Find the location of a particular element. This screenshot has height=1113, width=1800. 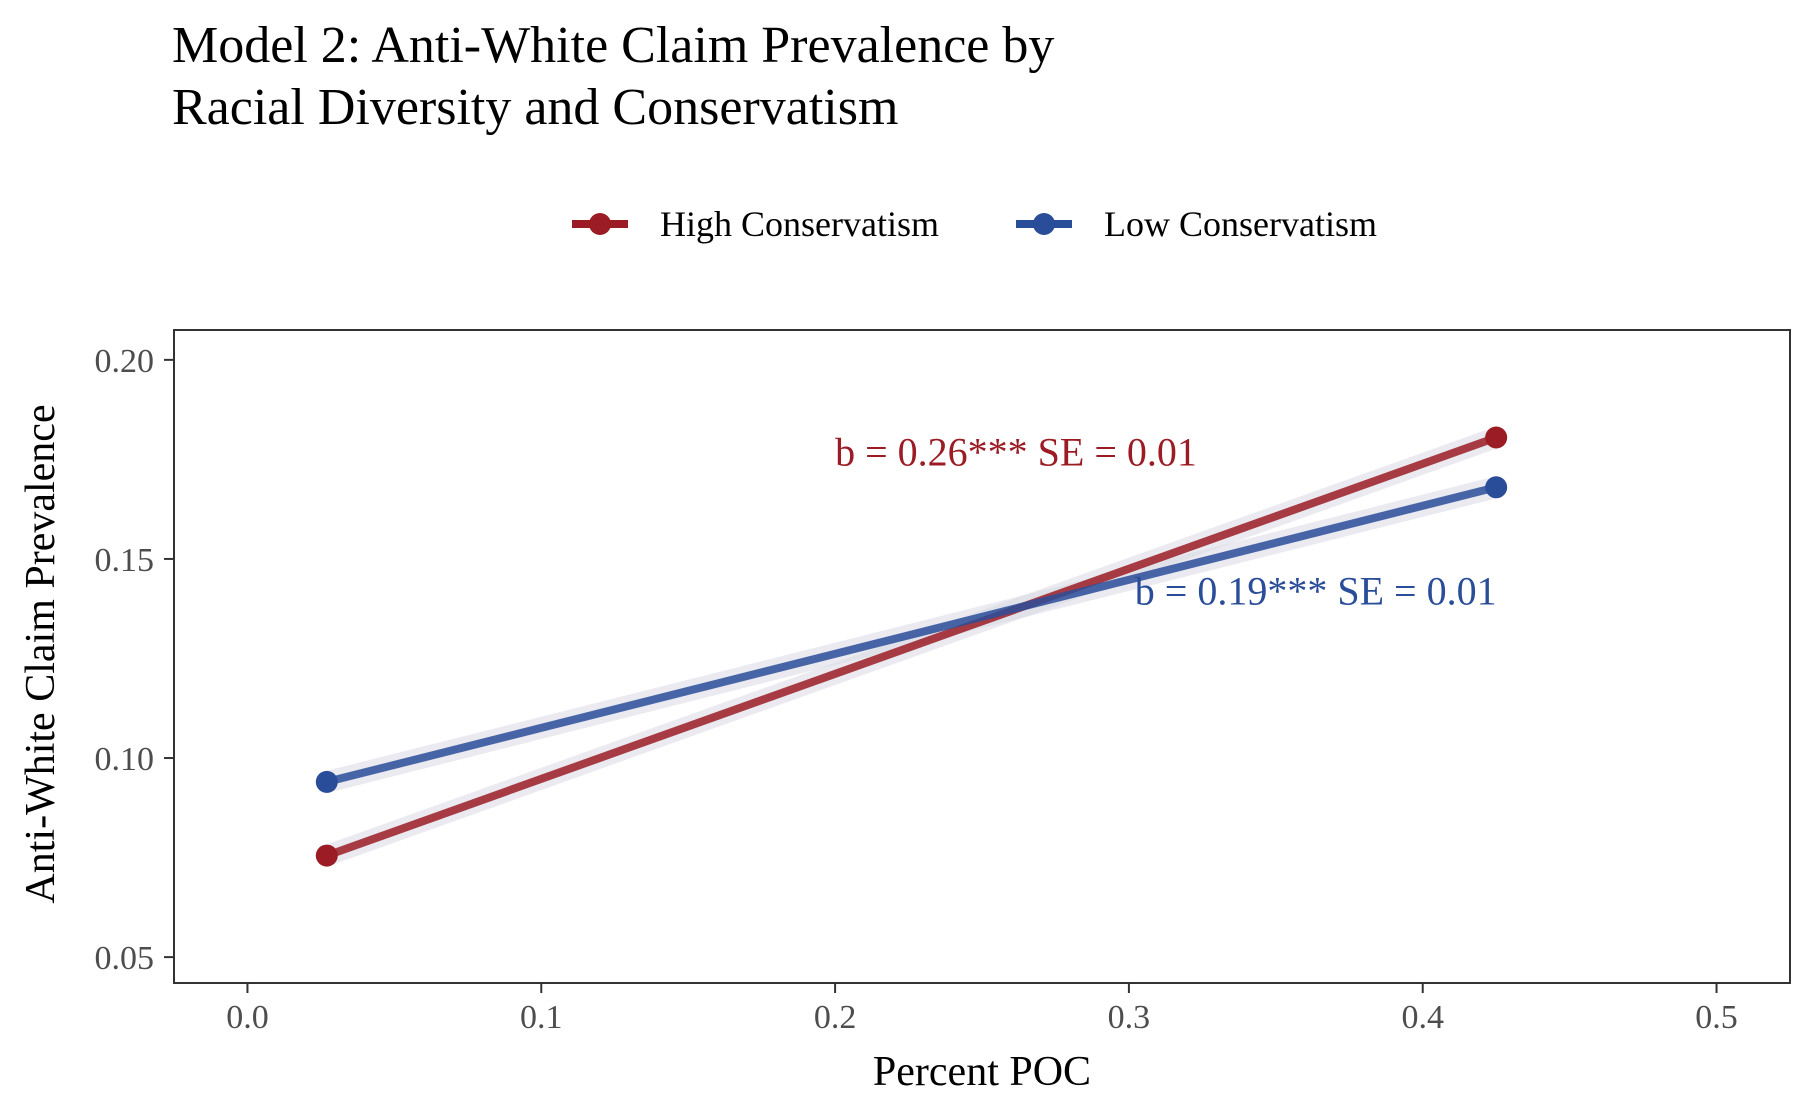

legend-label: Low Conservatism is located at coordinates (1240, 224).